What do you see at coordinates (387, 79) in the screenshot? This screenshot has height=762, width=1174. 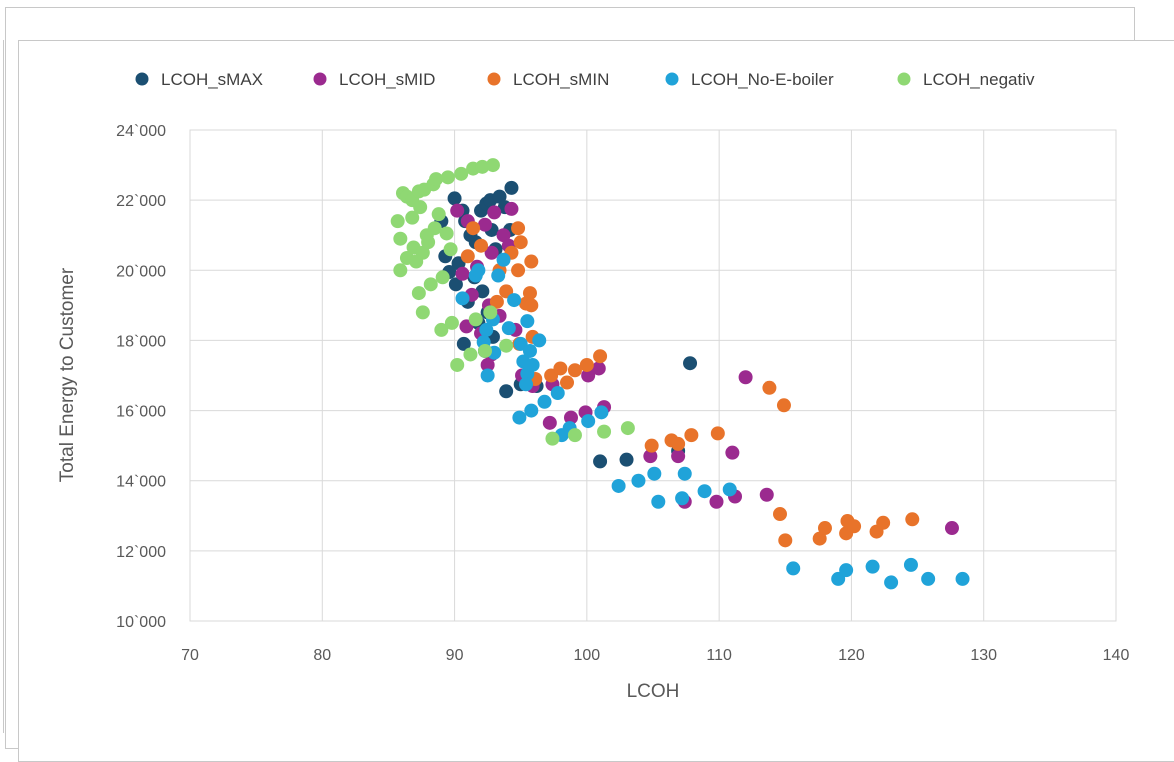 I see `legend-label: LCOH_sMID` at bounding box center [387, 79].